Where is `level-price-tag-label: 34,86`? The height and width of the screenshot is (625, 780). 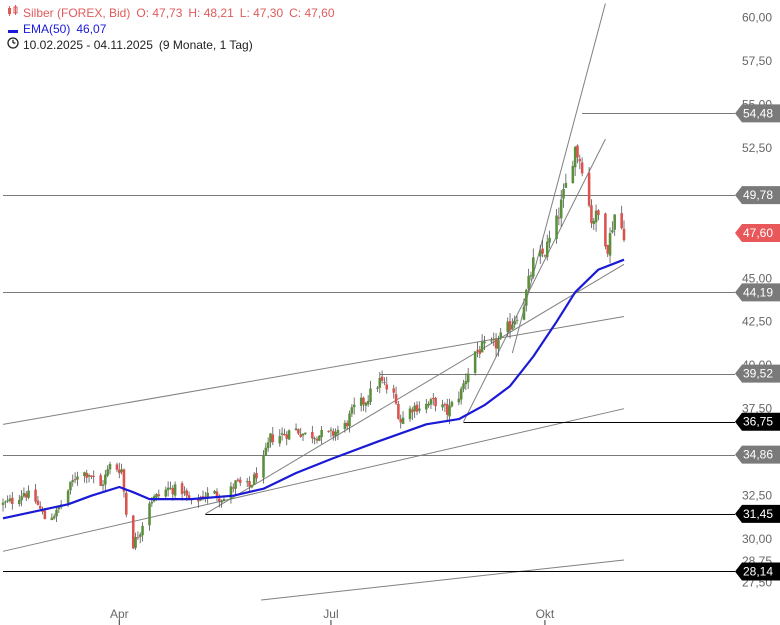 level-price-tag-label: 34,86 is located at coordinates (758, 455).